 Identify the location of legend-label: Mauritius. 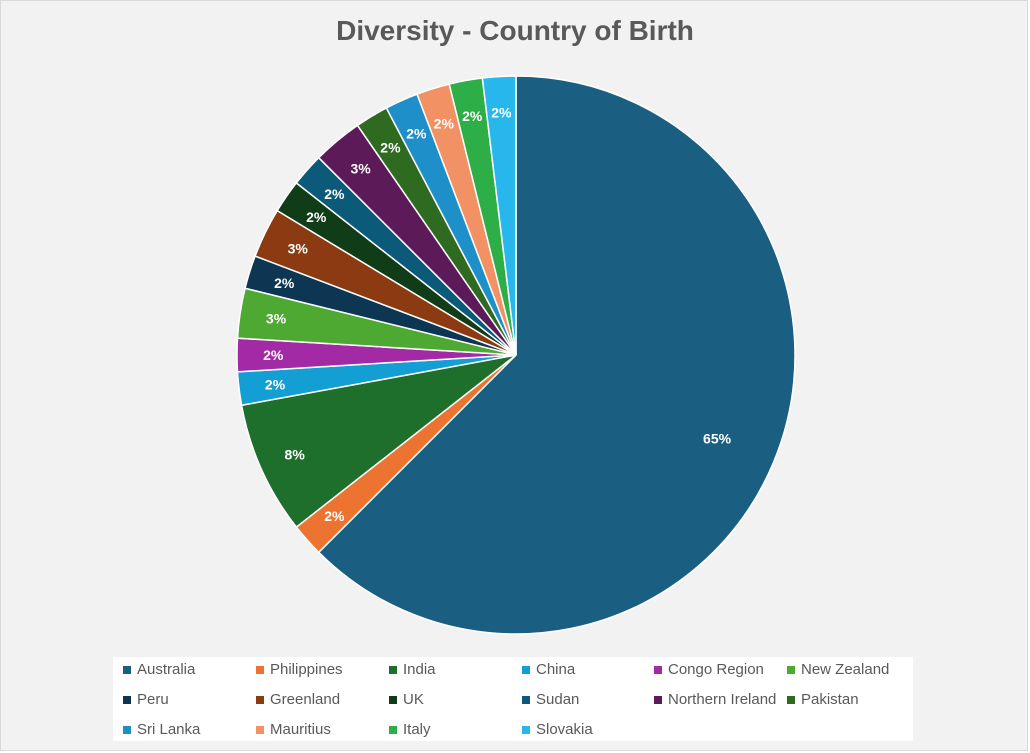
(300, 729).